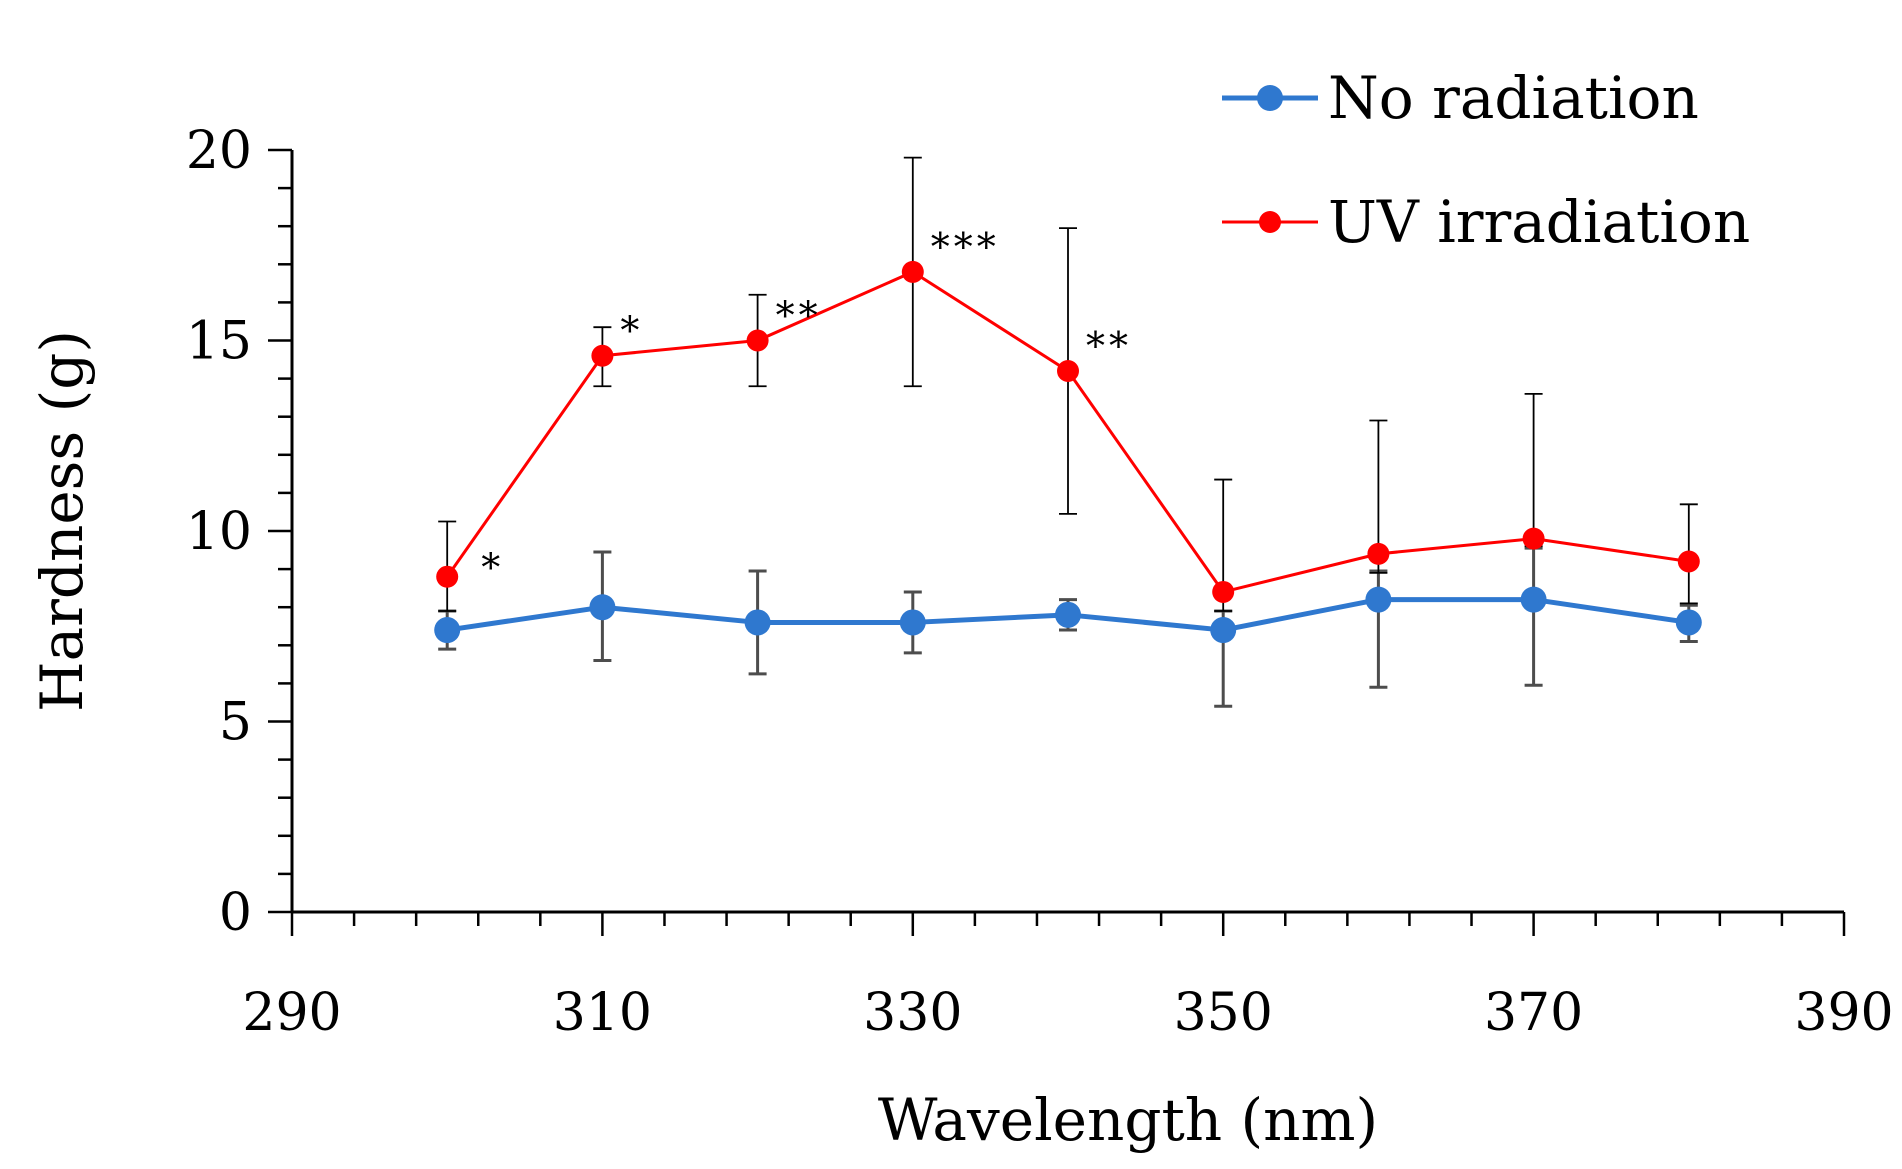 Image resolution: width=1902 pixels, height=1169 pixels. Describe the element at coordinates (1513, 98) in the screenshot. I see `legend-label: No radiation` at that location.